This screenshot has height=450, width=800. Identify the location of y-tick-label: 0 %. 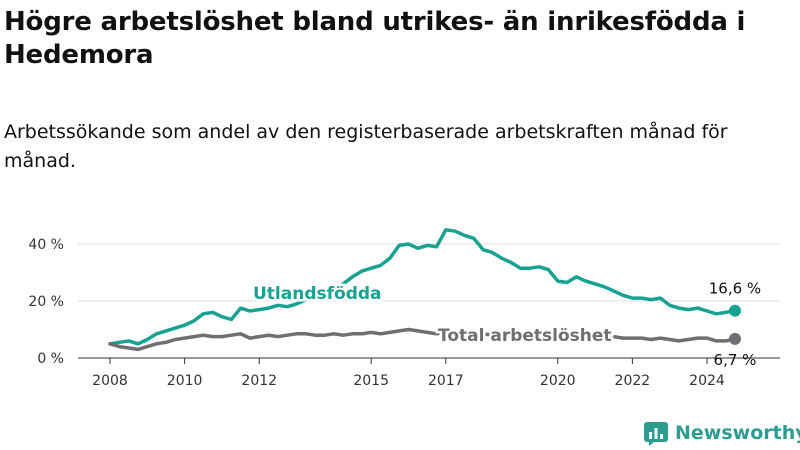
(50, 359).